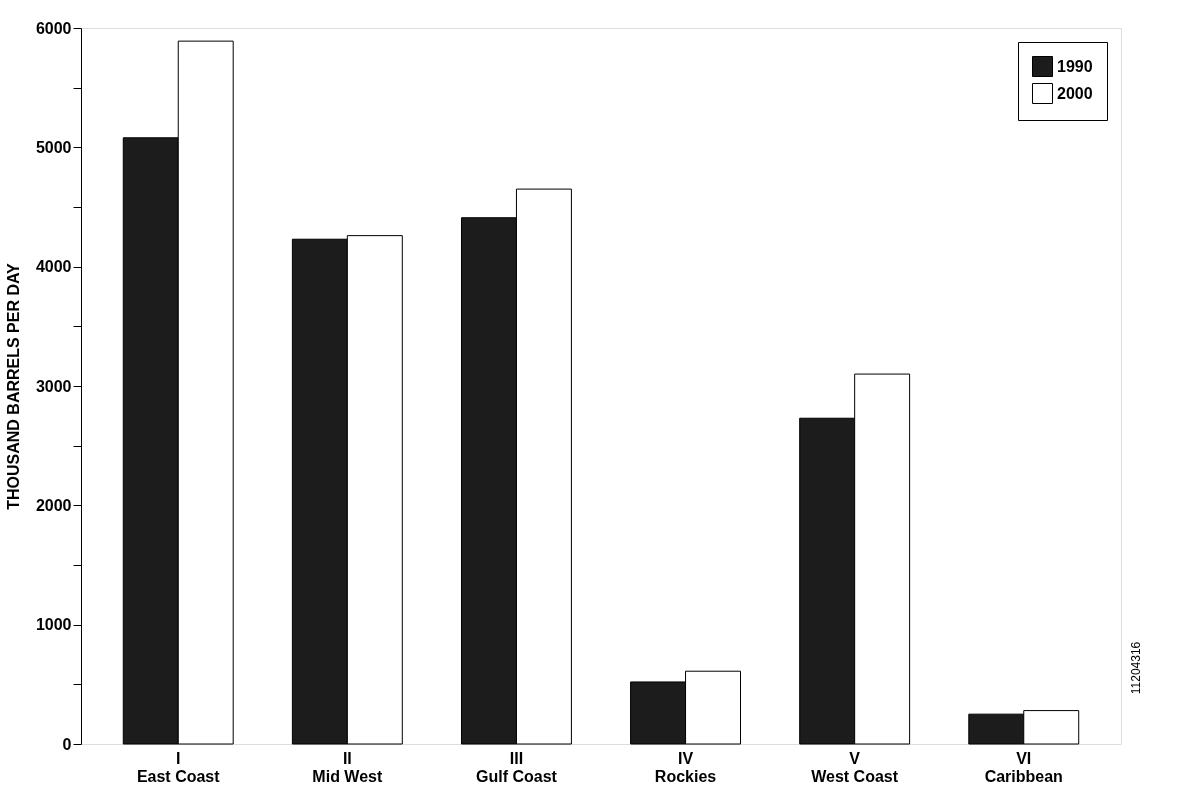 The height and width of the screenshot is (800, 1193). I want to click on y-tick-label: 4000, so click(53, 267).